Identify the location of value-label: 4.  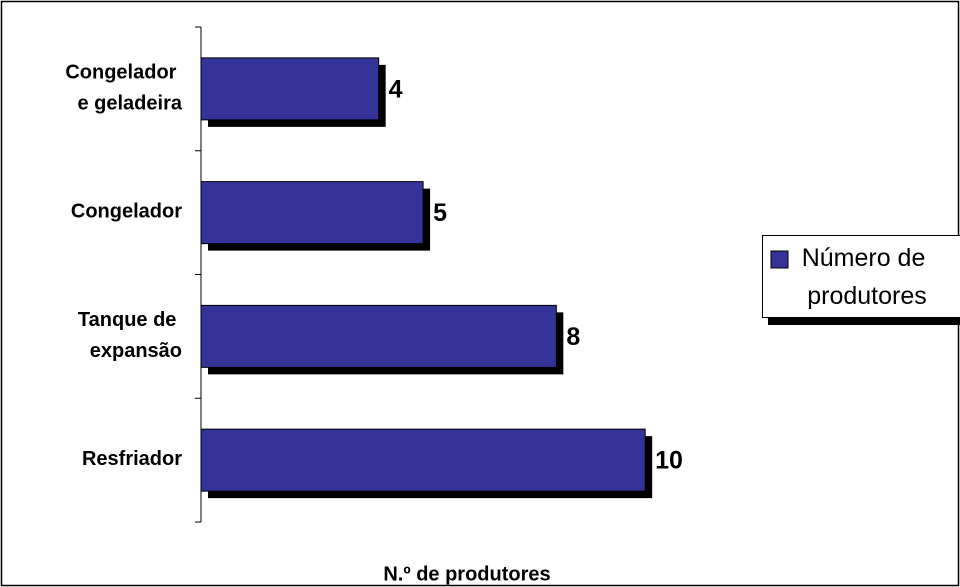
(396, 89).